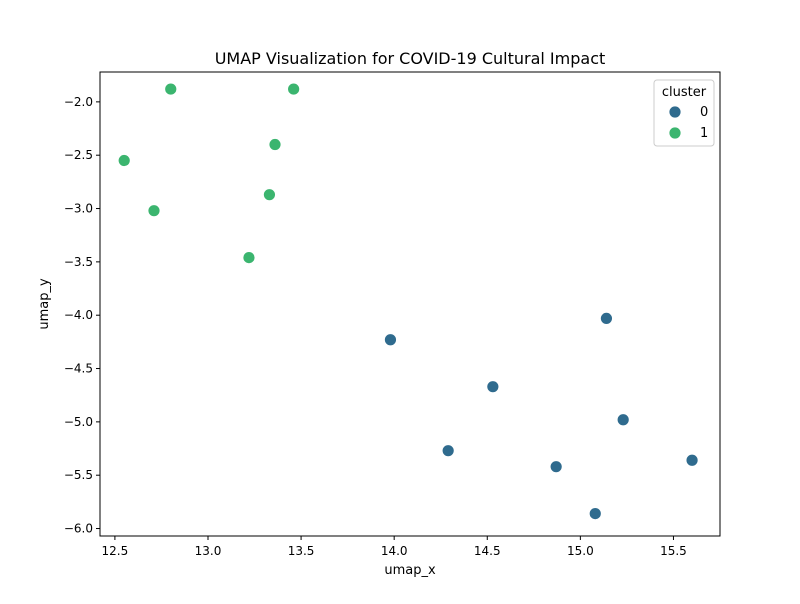  What do you see at coordinates (78, 529) in the screenshot?
I see `y-tick-label: −6.0` at bounding box center [78, 529].